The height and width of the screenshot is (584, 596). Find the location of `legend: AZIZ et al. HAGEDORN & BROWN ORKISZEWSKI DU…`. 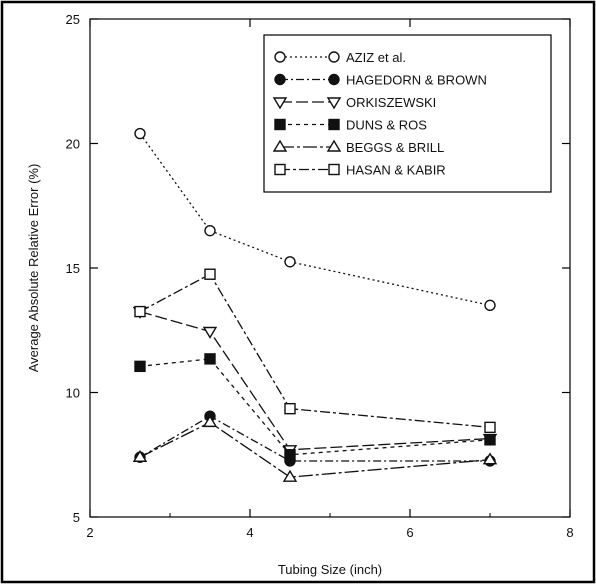

legend: AZIZ et al. HAGEDORN & BROWN ORKISZEWSKI DU… is located at coordinates (407, 113).